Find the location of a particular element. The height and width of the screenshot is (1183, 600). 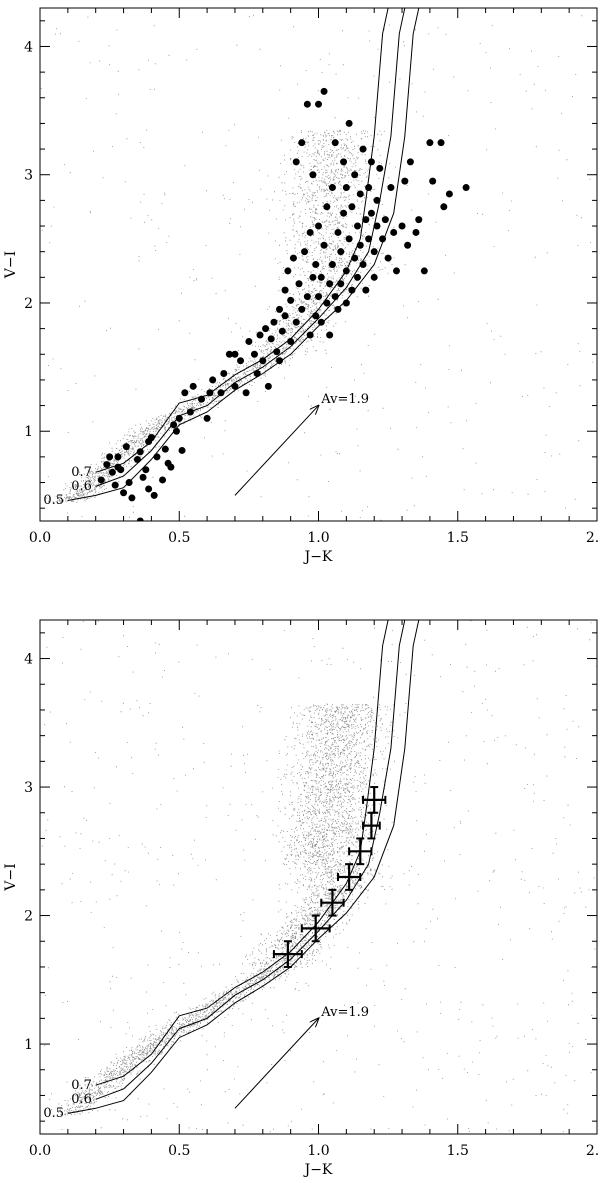

x-tick-label: 0.5 is located at coordinates (179, 538).